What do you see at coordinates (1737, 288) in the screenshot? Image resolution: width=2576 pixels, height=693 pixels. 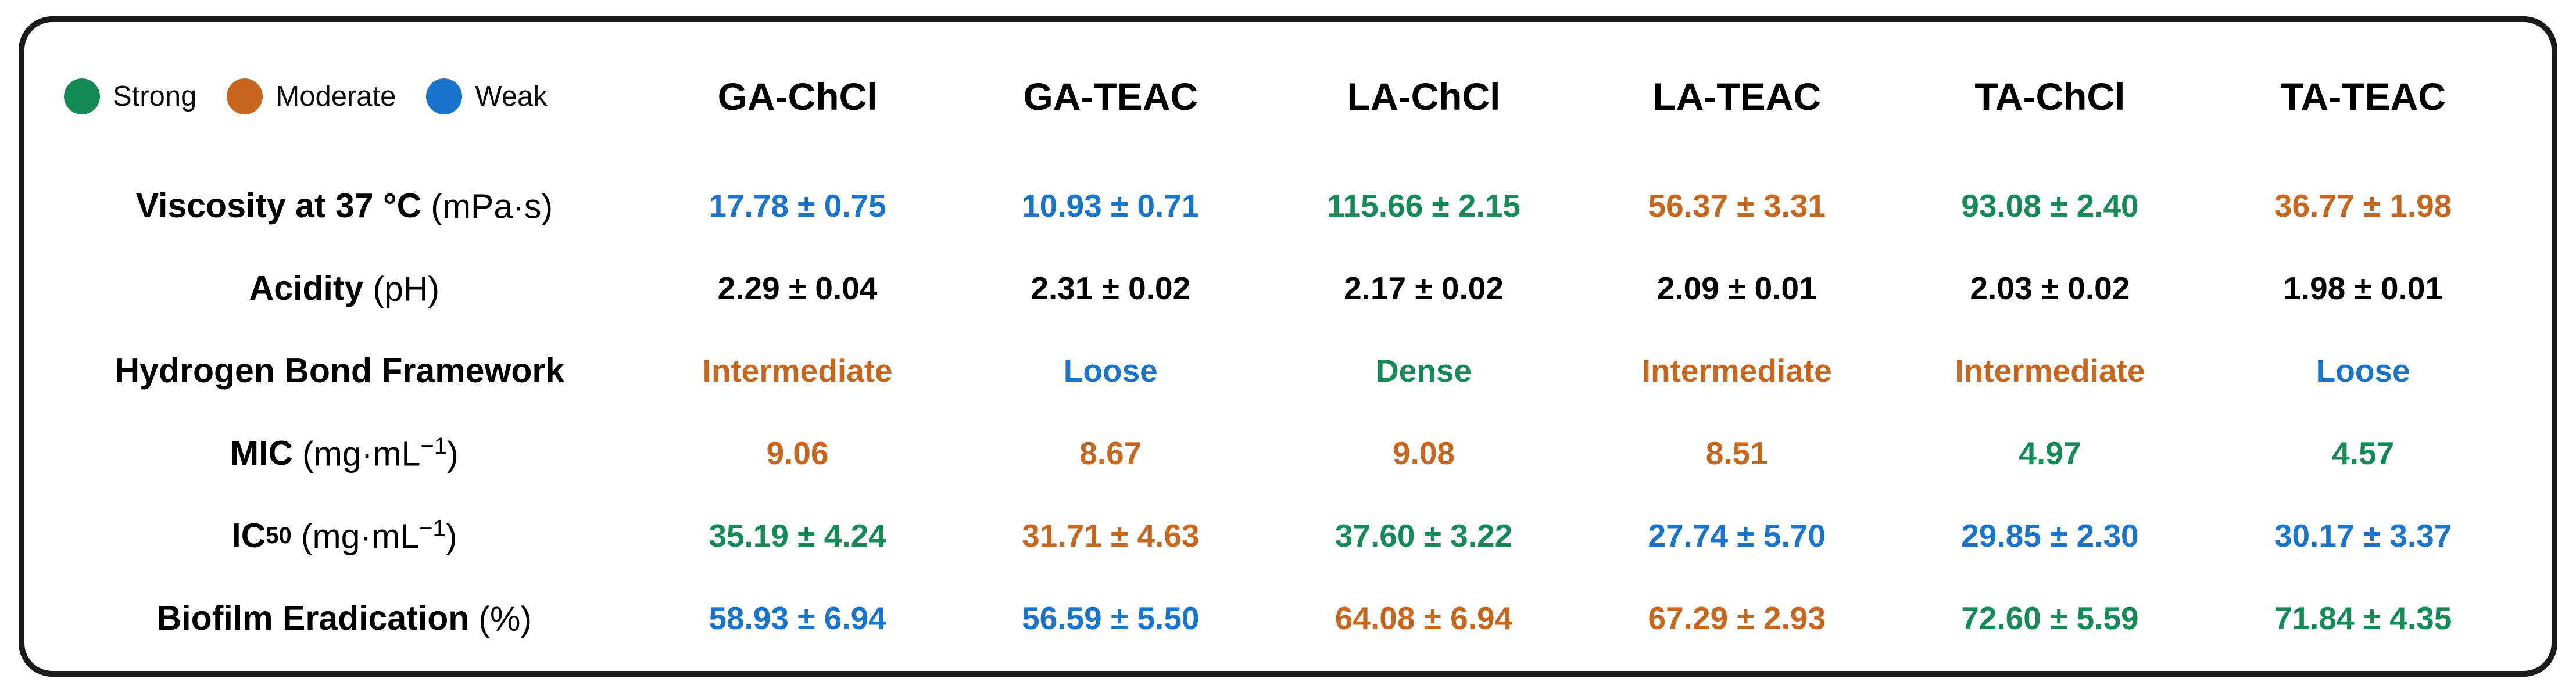 I see `table-cell: 2.09 ± 0.01` at bounding box center [1737, 288].